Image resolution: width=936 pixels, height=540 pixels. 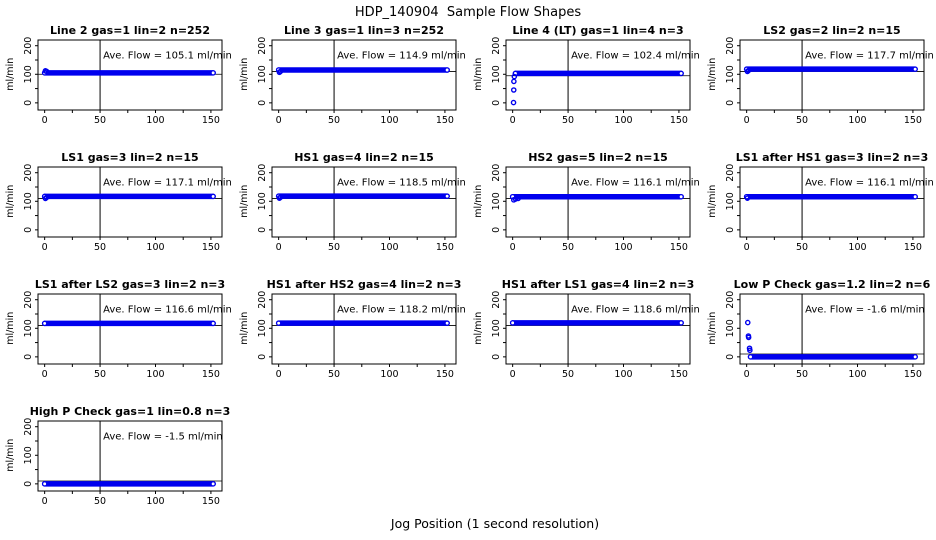 What do you see at coordinates (401, 56) in the screenshot?
I see `ave-flow-annotation: Ave. Flow = 114.9 ml/min` at bounding box center [401, 56].